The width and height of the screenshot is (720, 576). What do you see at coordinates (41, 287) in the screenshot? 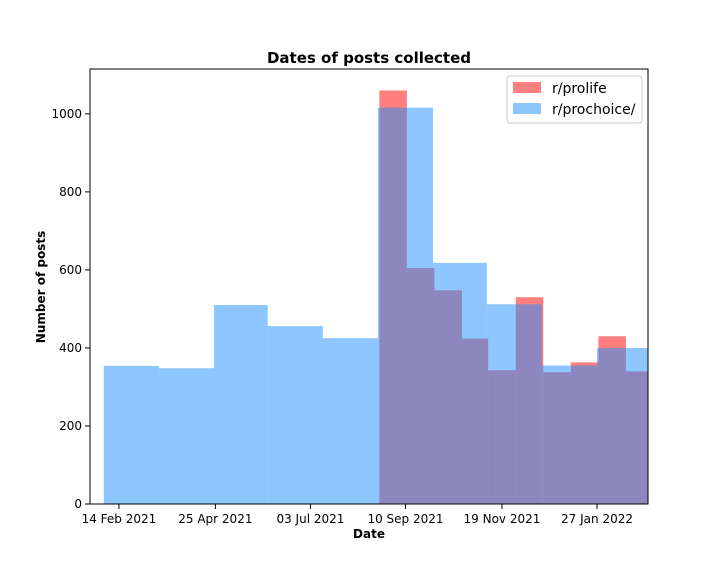
I see `y-axis-label: Number of posts` at bounding box center [41, 287].